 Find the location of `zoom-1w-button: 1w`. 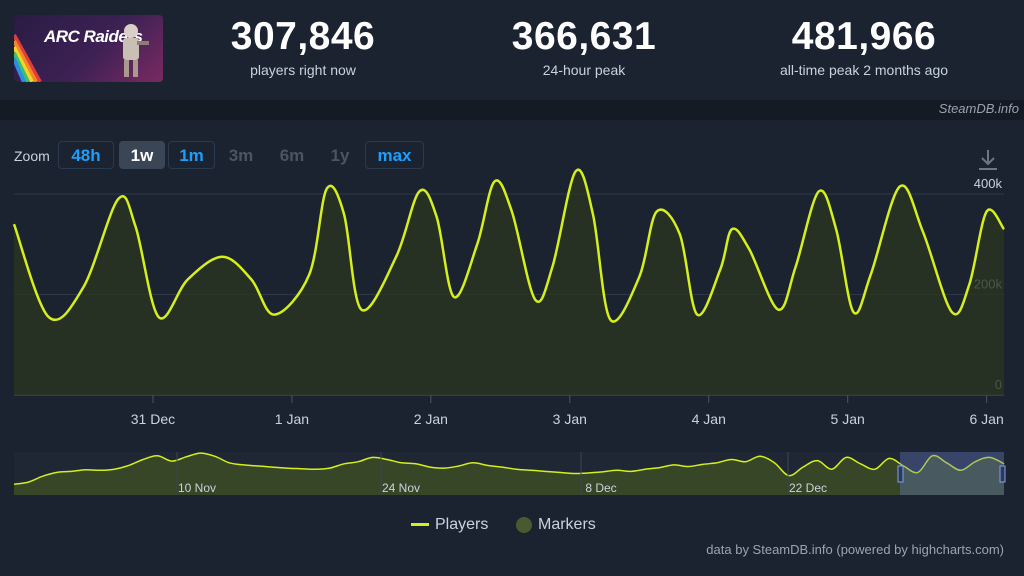

zoom-1w-button: 1w is located at coordinates (142, 155).